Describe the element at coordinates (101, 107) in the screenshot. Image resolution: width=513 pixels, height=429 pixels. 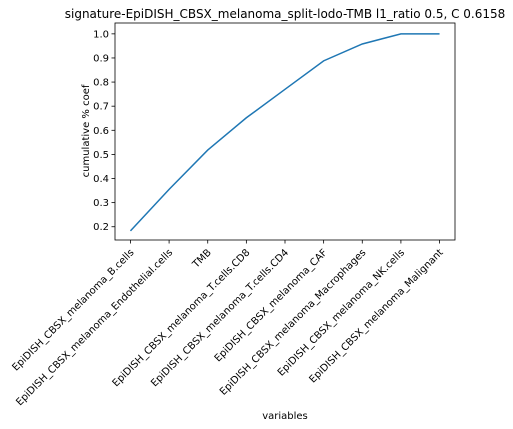
I see `y-tick-label: 0.7` at that location.